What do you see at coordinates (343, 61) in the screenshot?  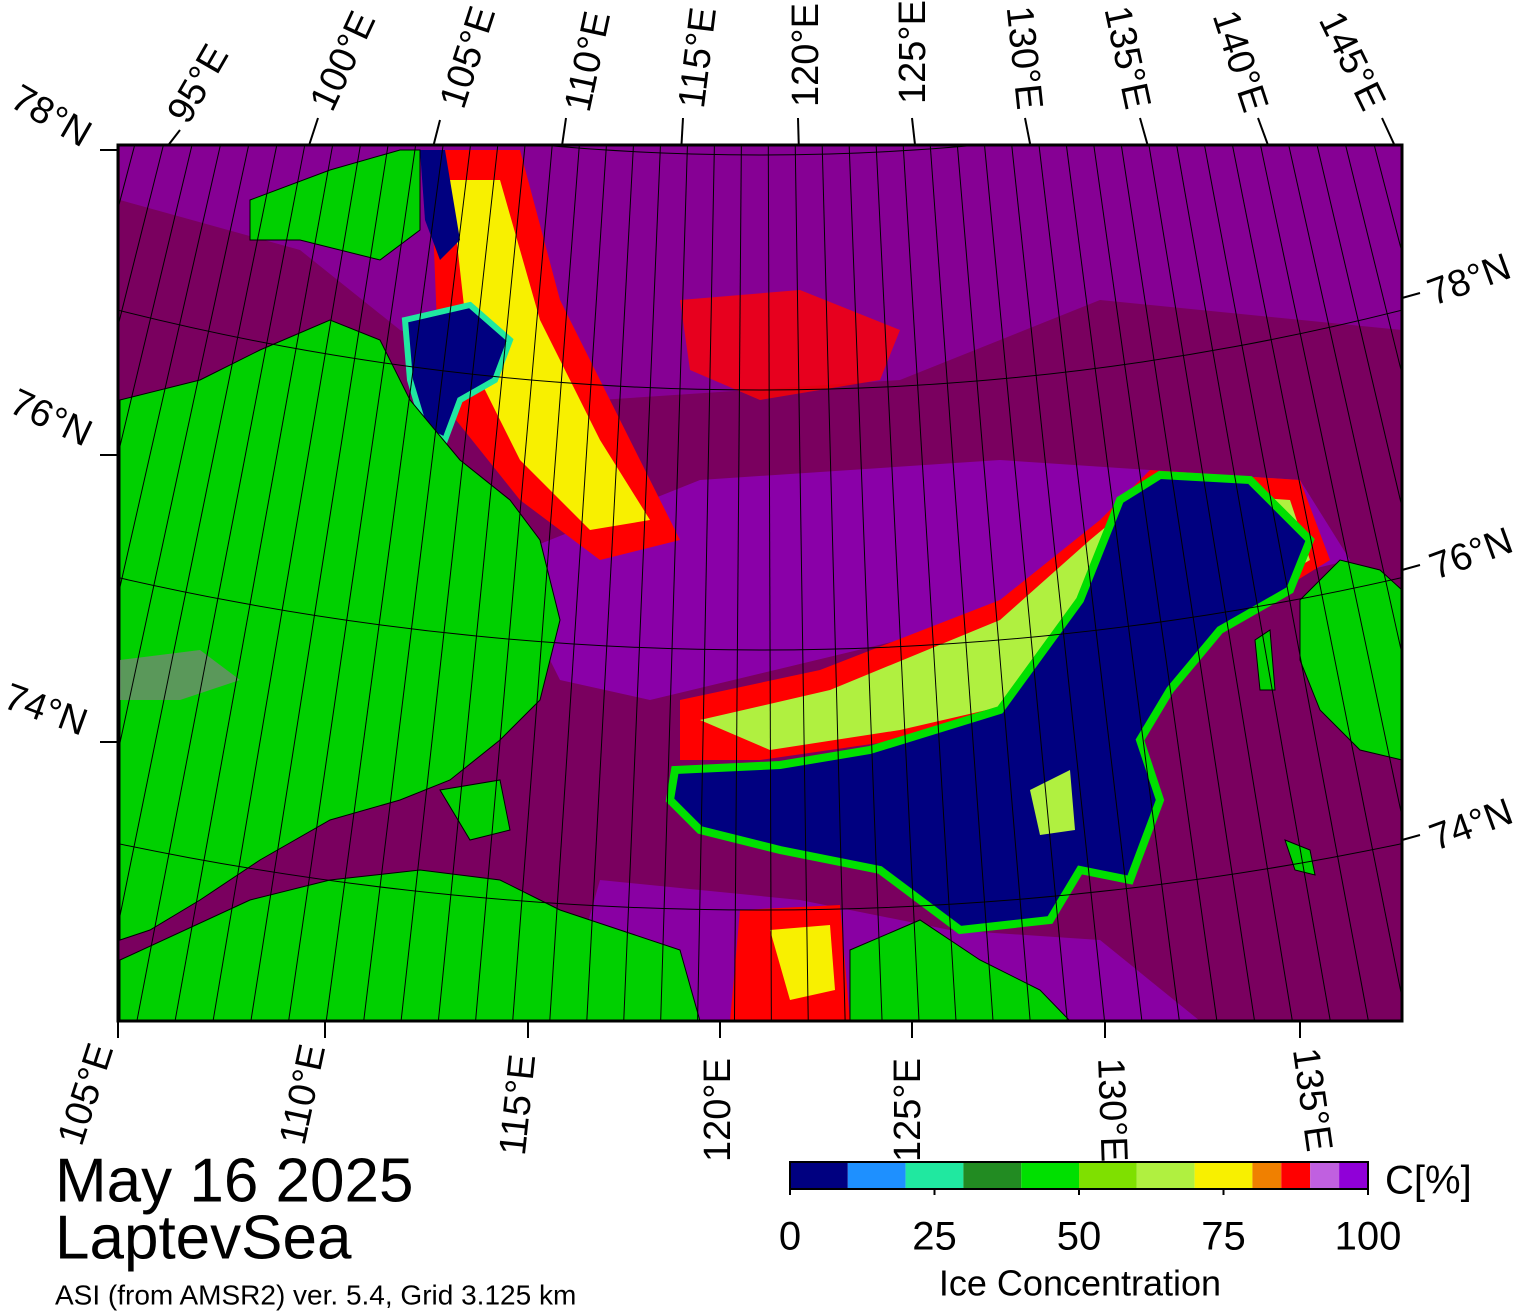 I see `top-lon-label: 100°E` at bounding box center [343, 61].